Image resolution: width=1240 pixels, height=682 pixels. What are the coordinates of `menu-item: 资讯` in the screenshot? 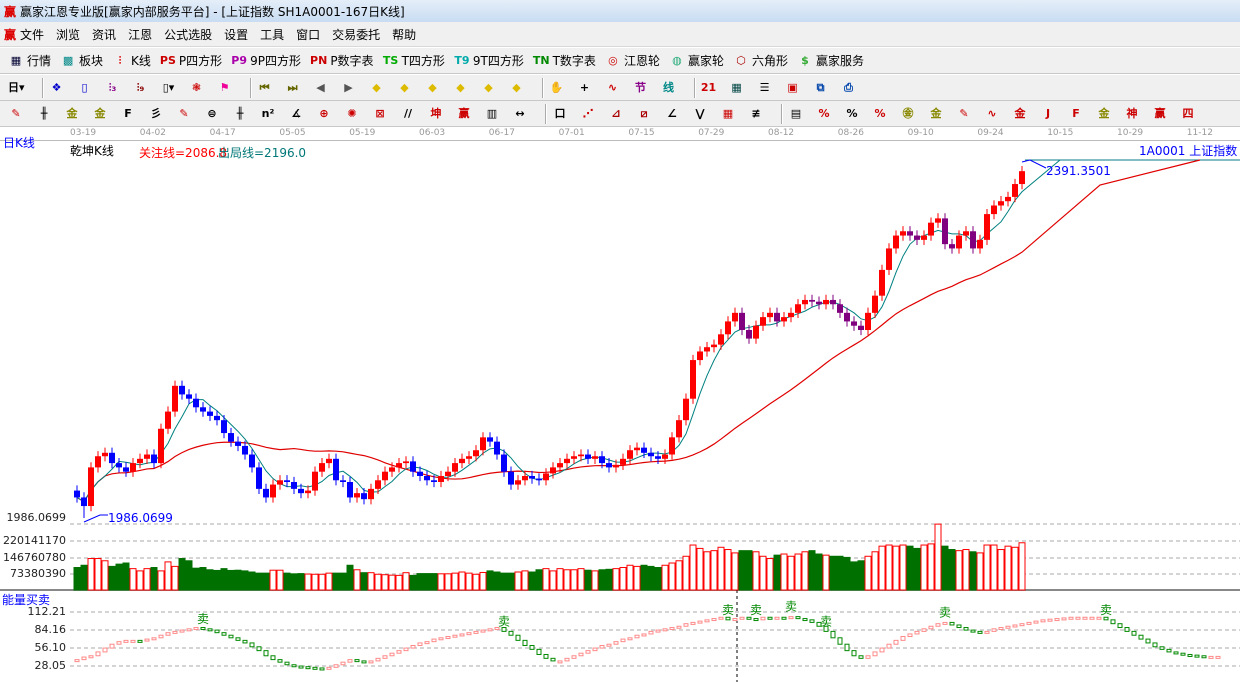 It's located at (104, 34).